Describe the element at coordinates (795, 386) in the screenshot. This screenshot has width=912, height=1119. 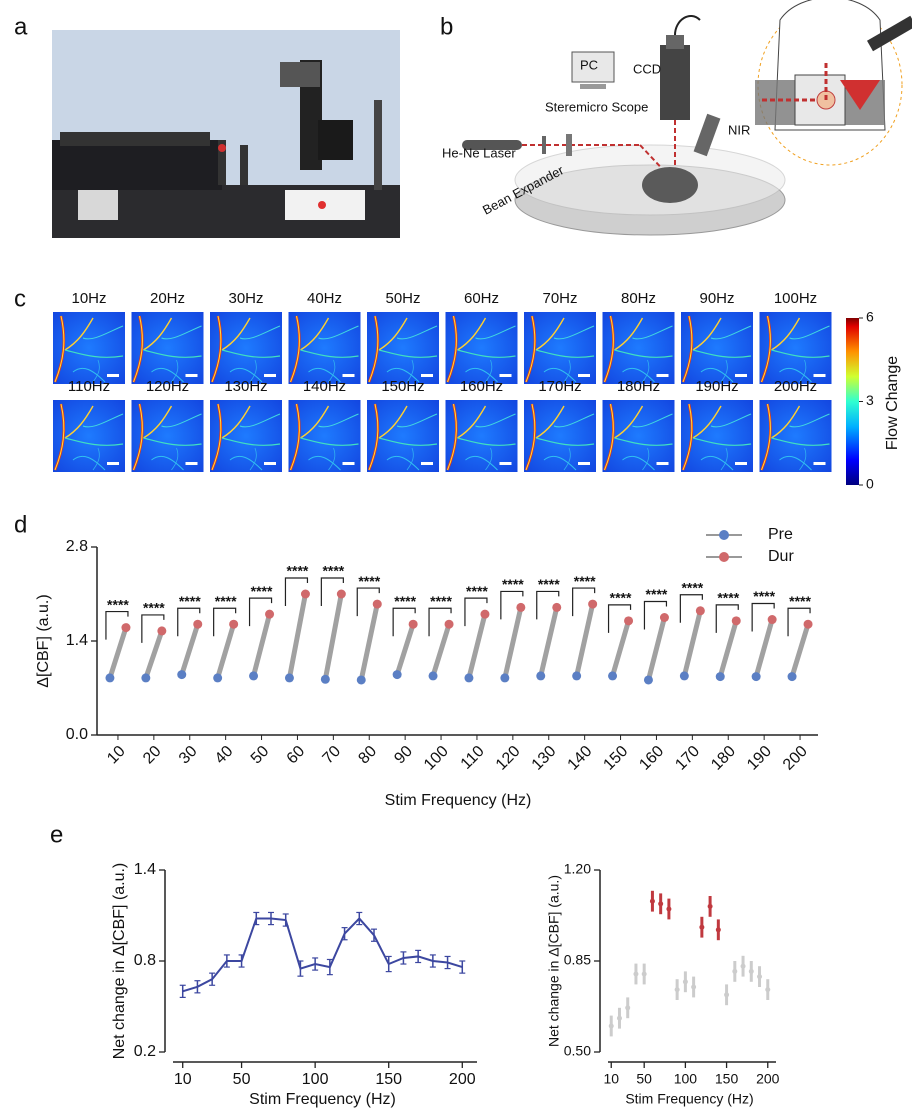
I see `map-label: 200Hz` at that location.